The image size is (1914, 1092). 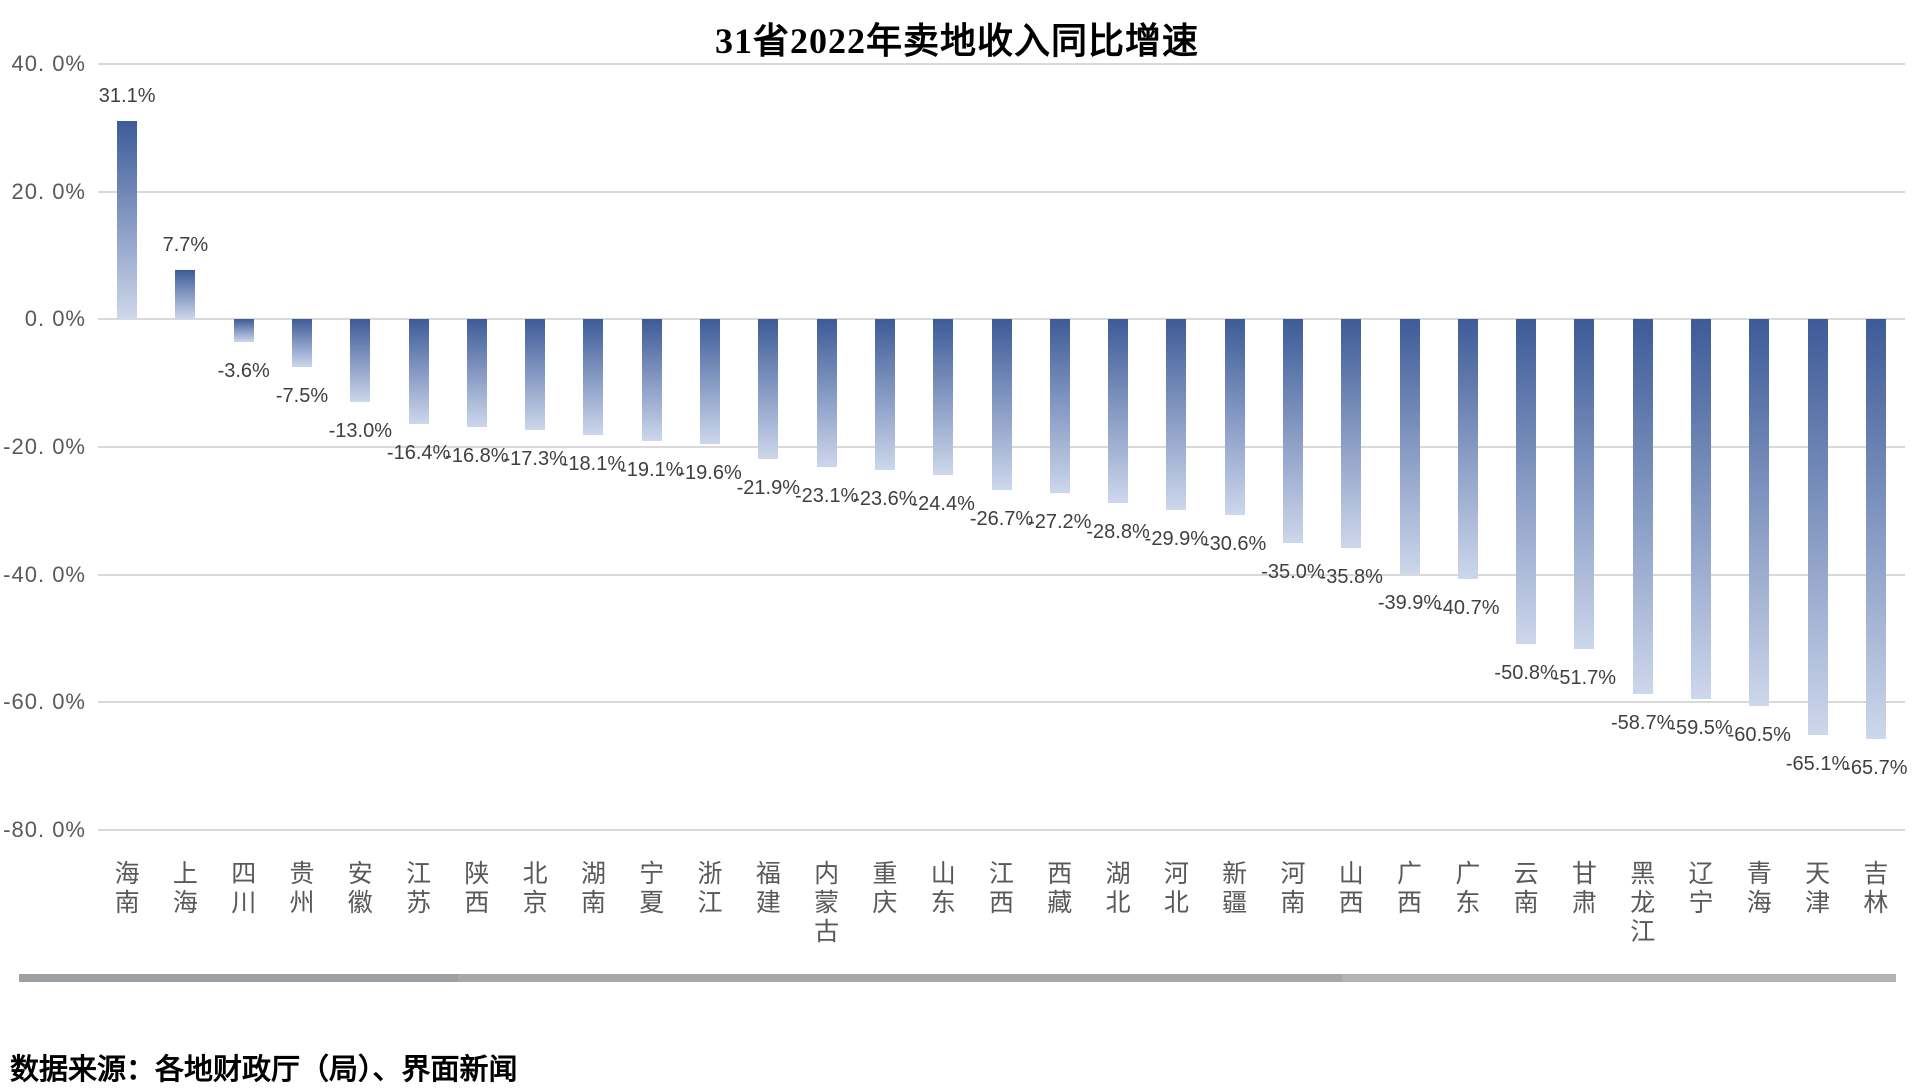 I want to click on bar-value-label: -7.5%, so click(x=302, y=396).